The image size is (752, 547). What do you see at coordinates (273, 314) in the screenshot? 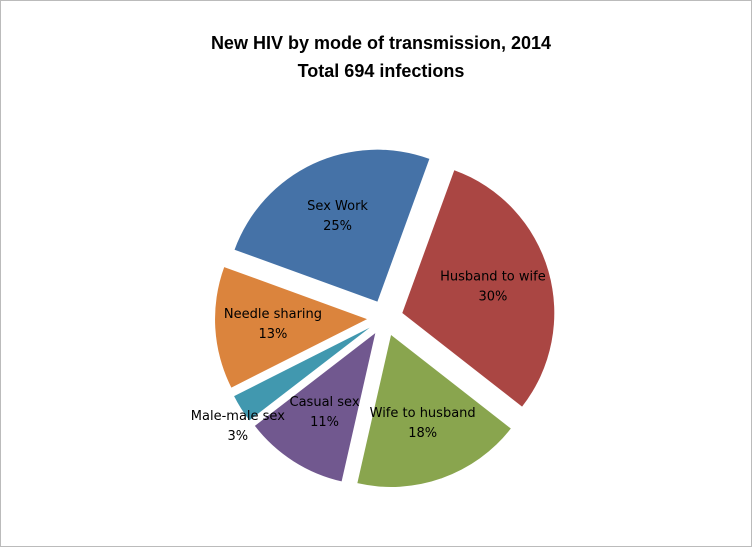
I see `slice-label: Needle sharing` at bounding box center [273, 314].